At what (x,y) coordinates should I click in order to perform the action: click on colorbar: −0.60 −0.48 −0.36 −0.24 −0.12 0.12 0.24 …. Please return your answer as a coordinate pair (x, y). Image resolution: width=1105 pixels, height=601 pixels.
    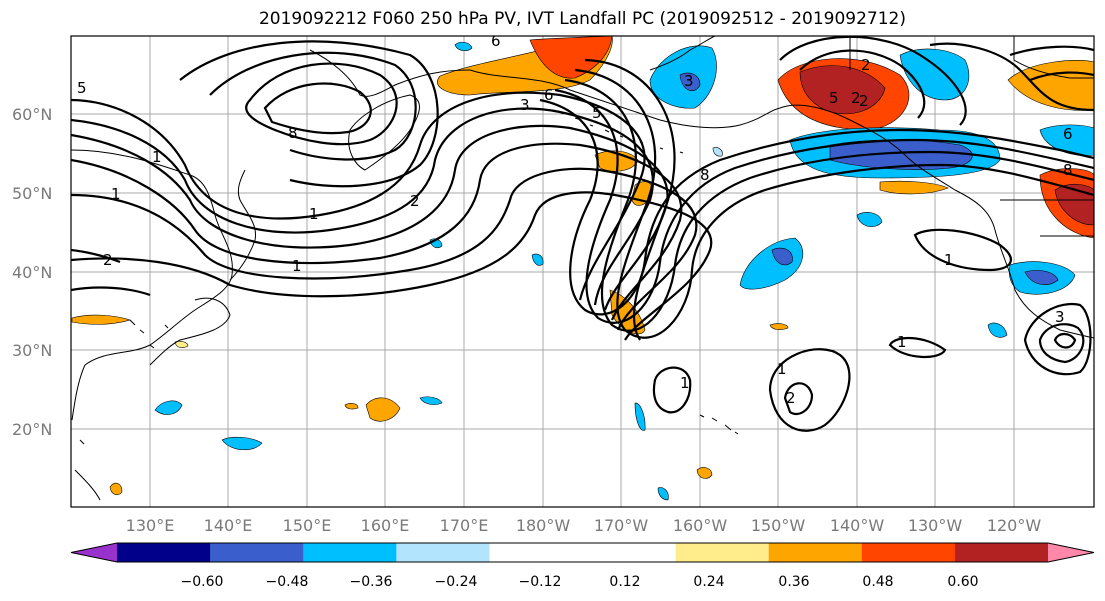
    Looking at the image, I should click on (582, 566).